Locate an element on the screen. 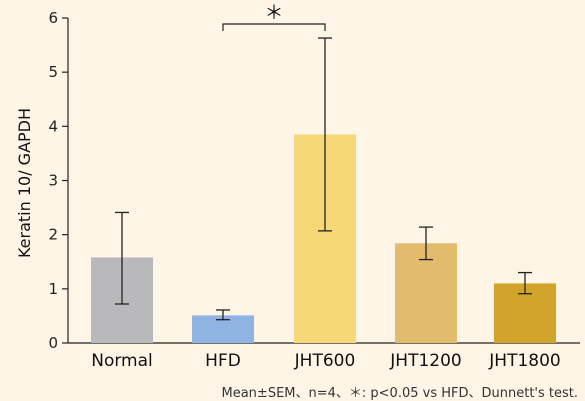  y-tick-label: 1 is located at coordinates (53, 289).